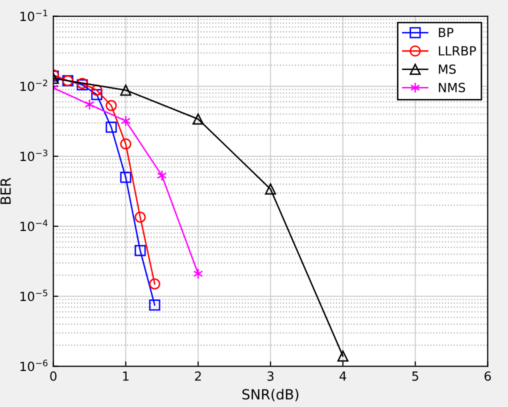 Image resolution: width=508 pixels, height=407 pixels. What do you see at coordinates (34, 156) in the screenshot?
I see `y-tick-label: 10$^{−3}$` at bounding box center [34, 156].